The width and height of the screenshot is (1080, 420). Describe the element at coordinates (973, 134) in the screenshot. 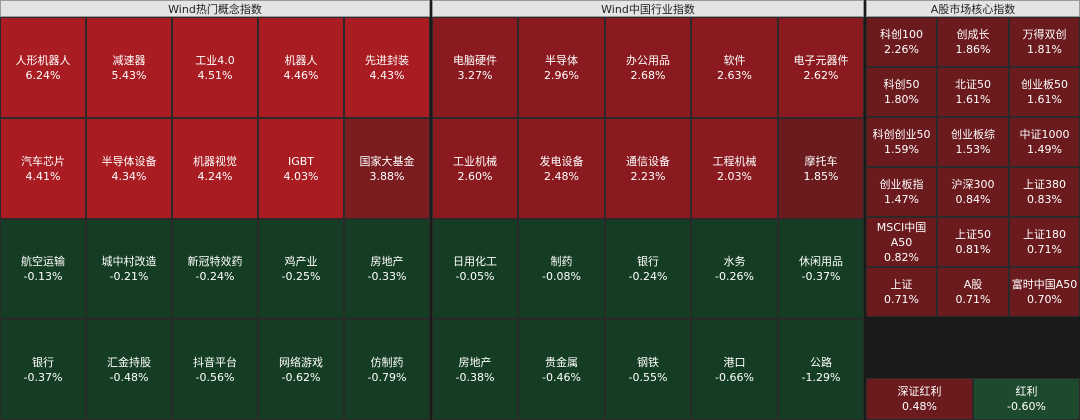

I see `tile-name: 创业板综` at that location.